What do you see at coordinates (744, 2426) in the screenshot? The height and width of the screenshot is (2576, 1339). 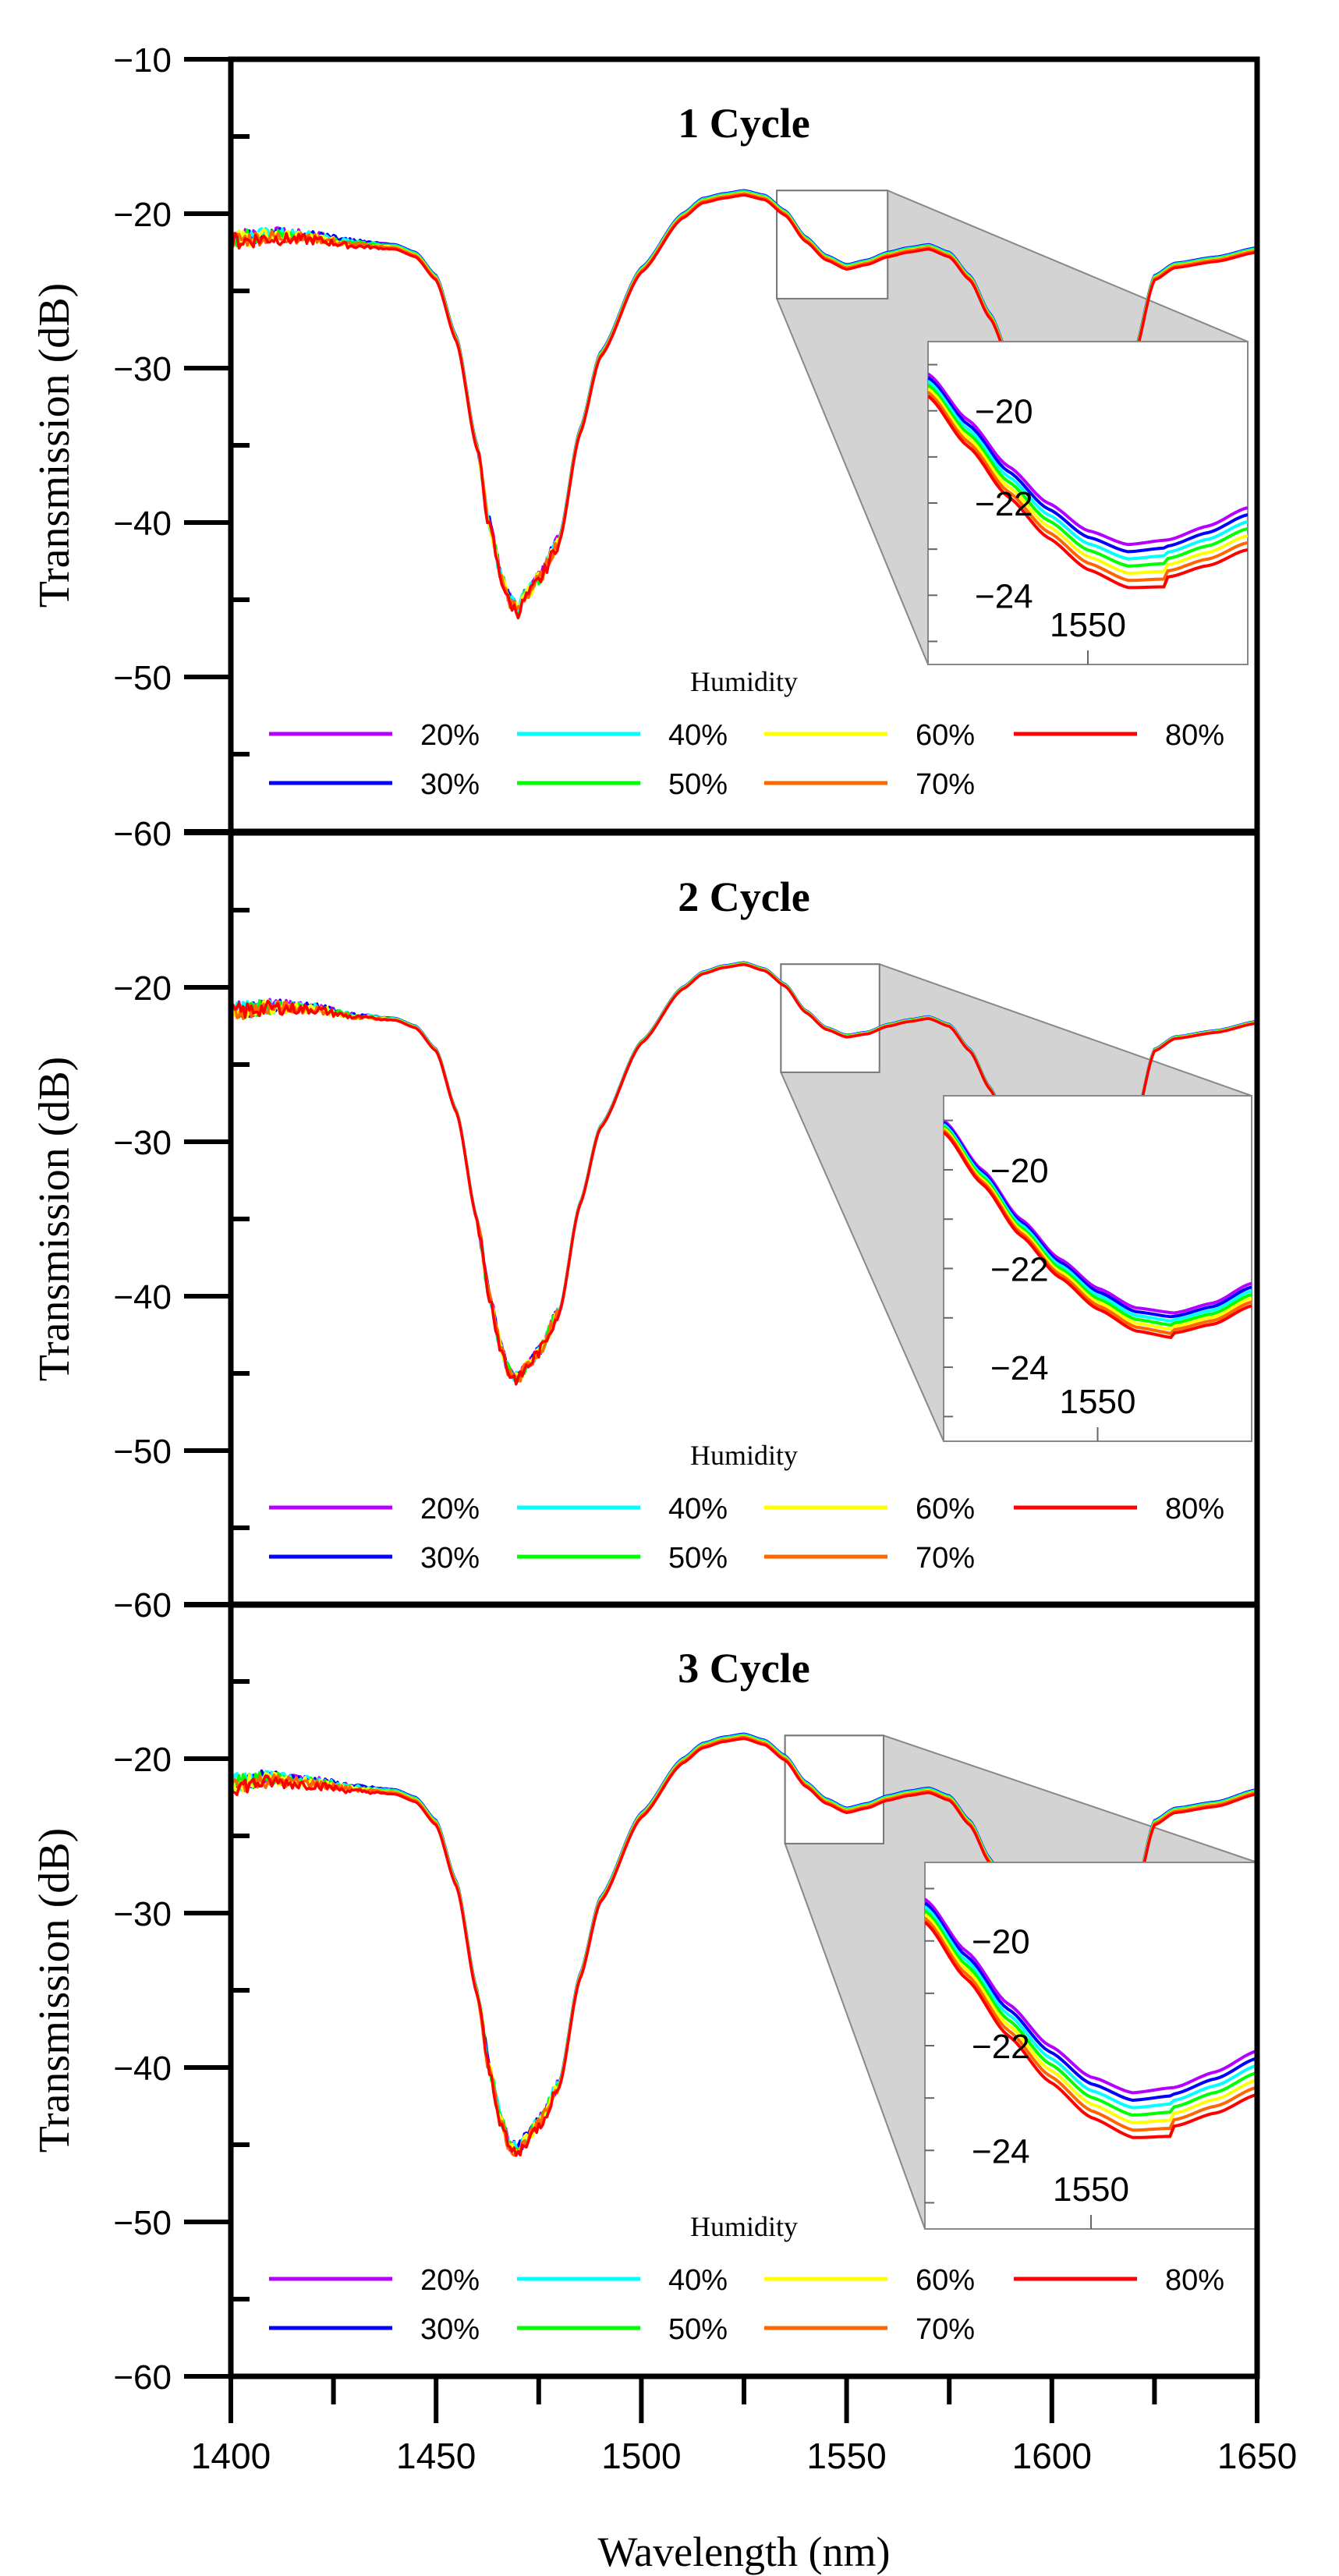 I see `x-tick-labels: 1400 1450 1500 1550 1600 1650` at bounding box center [744, 2426].